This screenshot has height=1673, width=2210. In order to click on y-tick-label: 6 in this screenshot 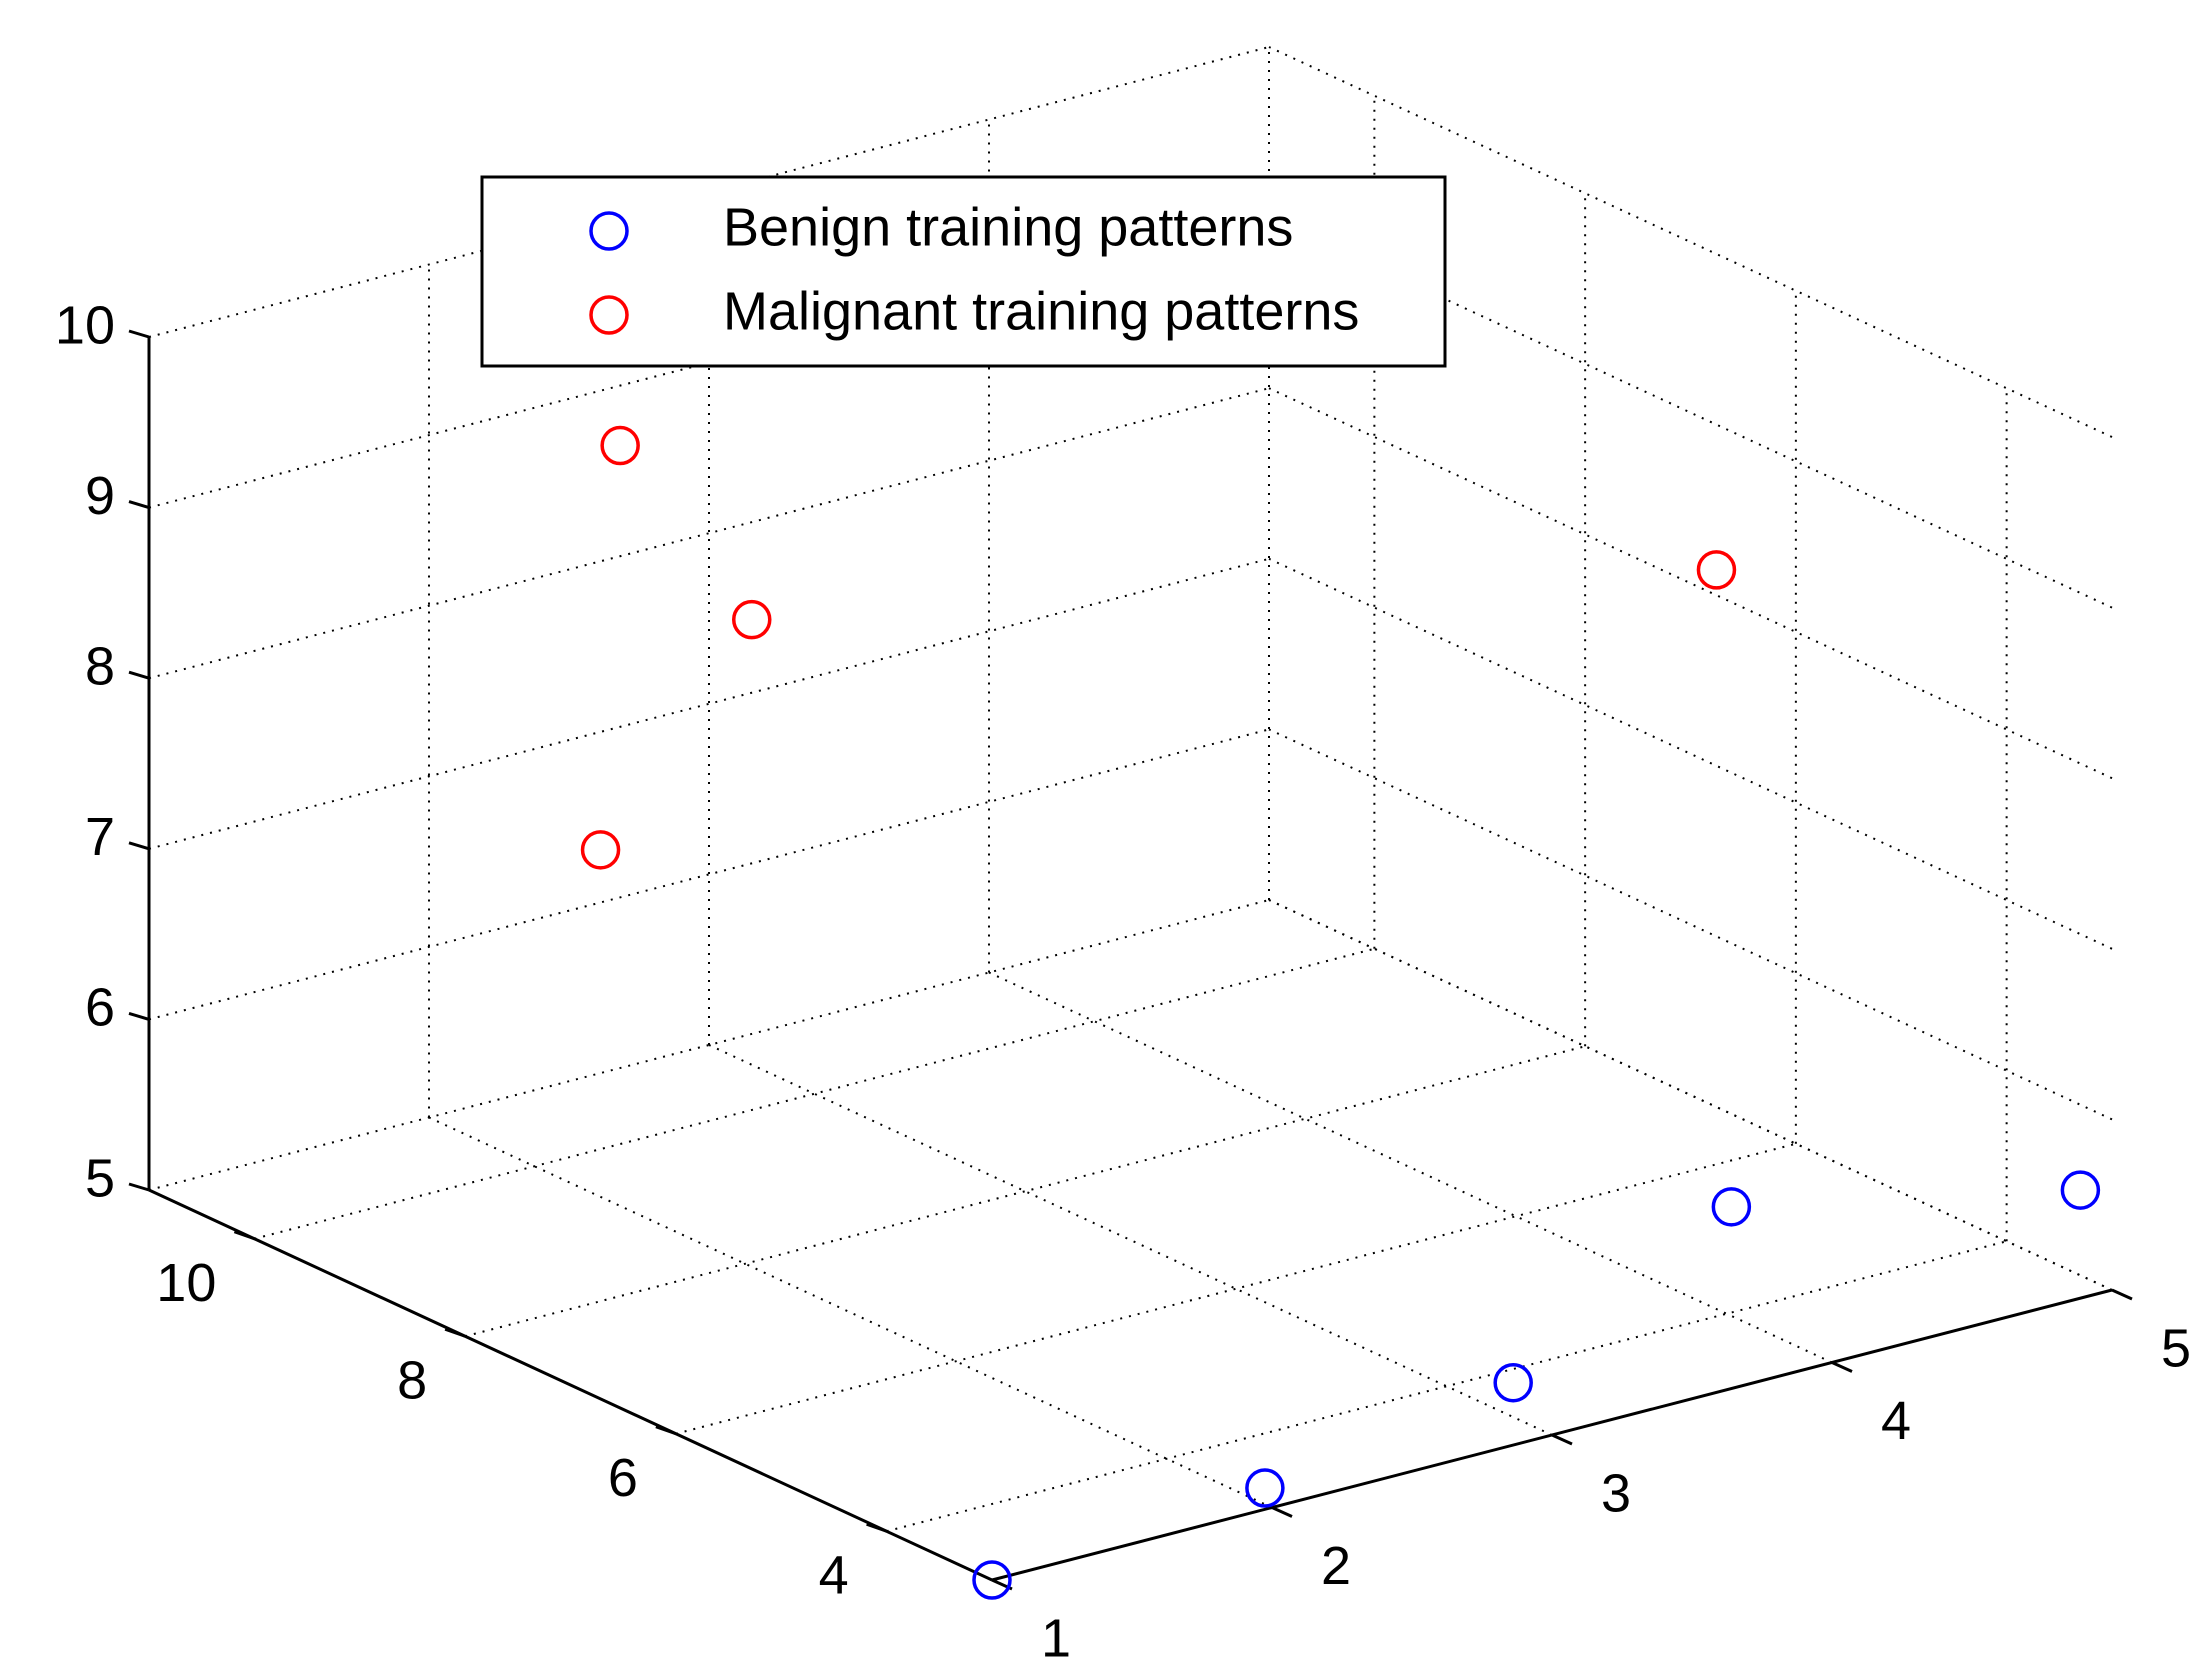, I will do `click(623, 1478)`.